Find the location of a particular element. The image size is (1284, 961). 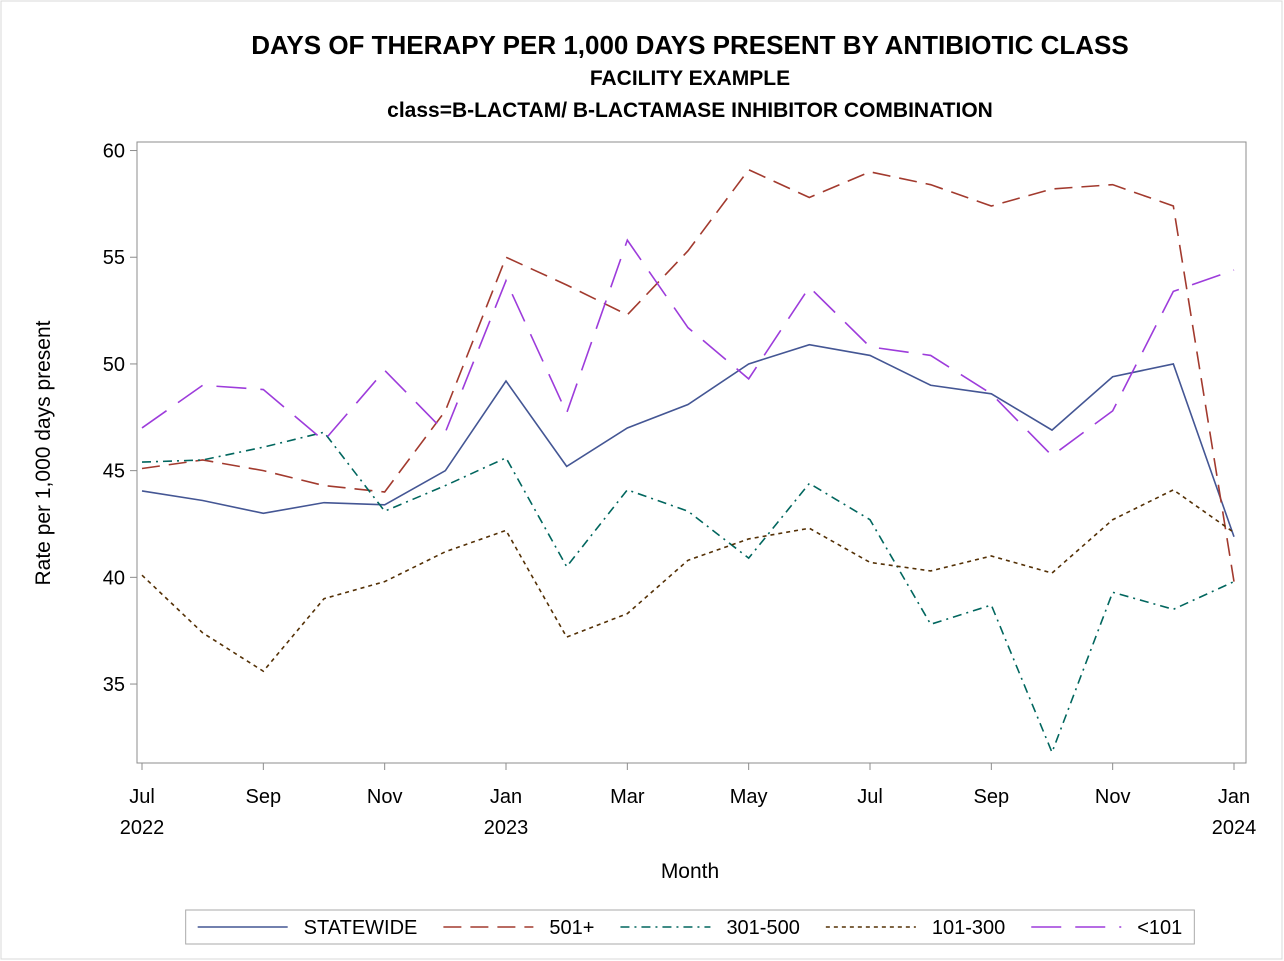

y-tick-label: 55 is located at coordinates (114, 258).